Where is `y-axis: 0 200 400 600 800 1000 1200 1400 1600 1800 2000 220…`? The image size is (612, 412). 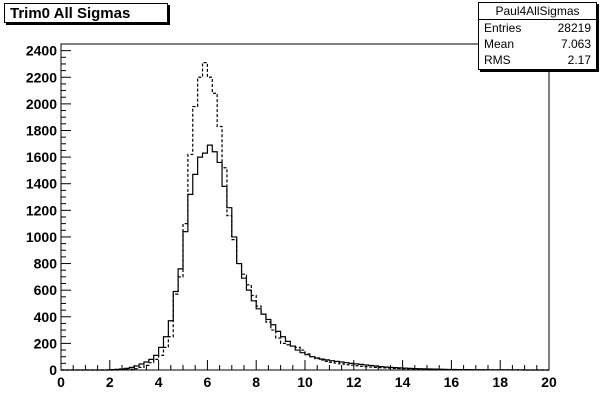 y-axis: 0 200 400 600 800 1000 1200 1400 1600 1800 2000 220… is located at coordinates (48, 210).